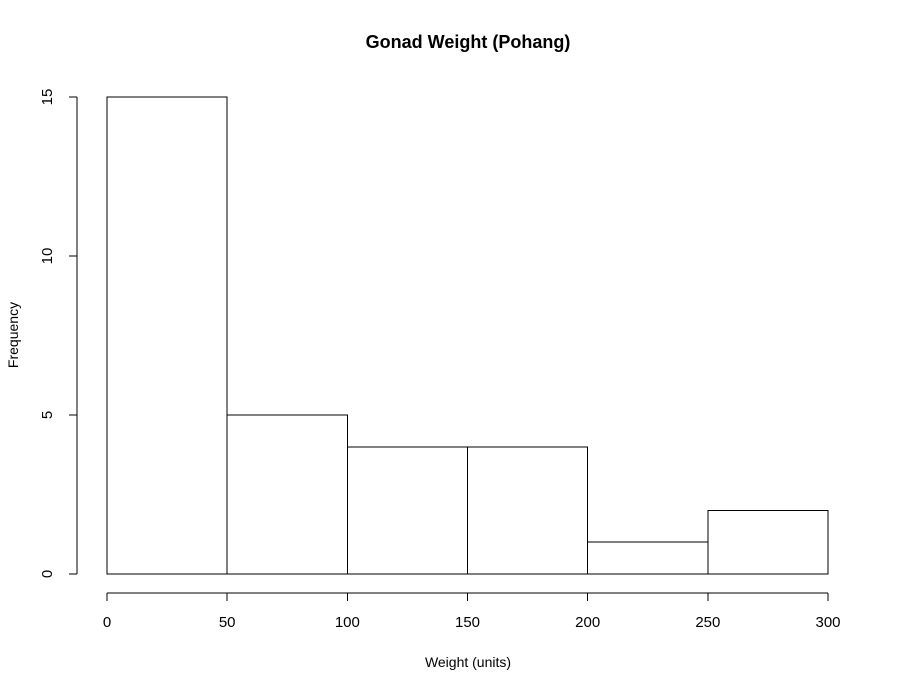  Describe the element at coordinates (47, 256) in the screenshot. I see `y-tick-label-2: 10` at that location.